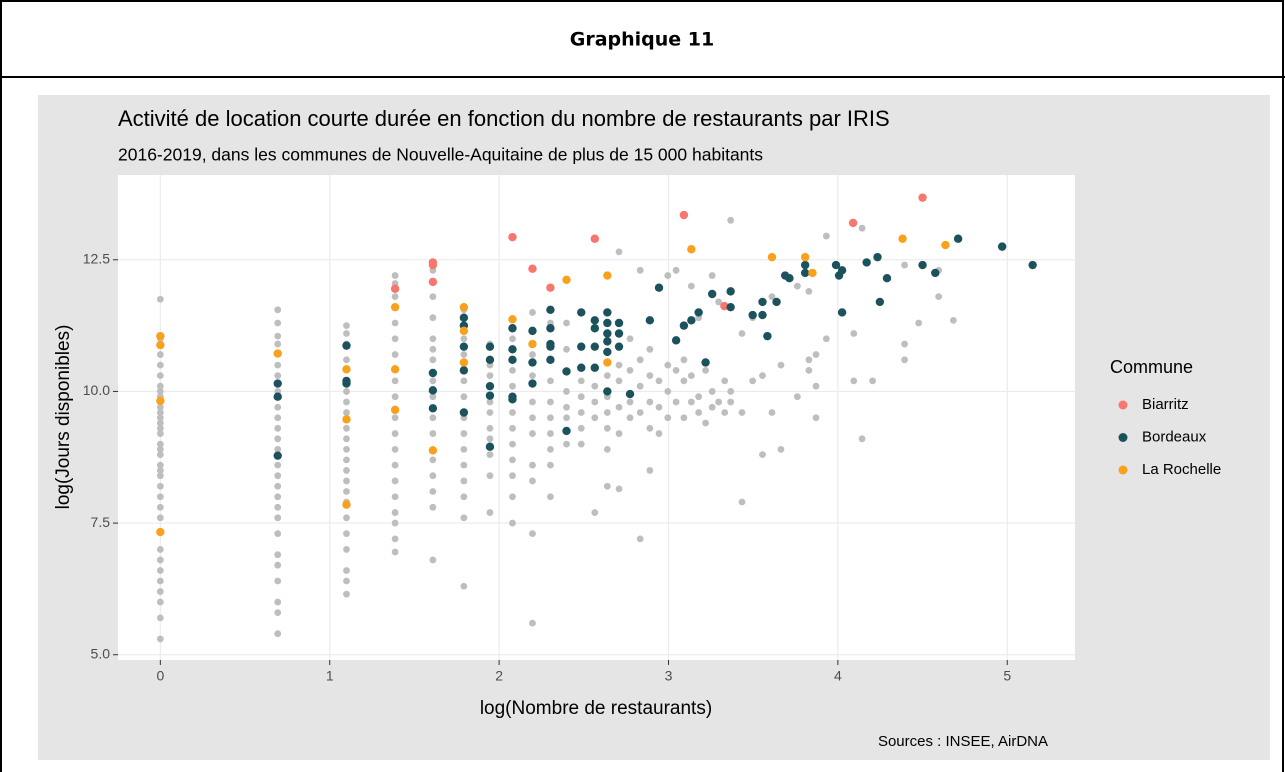  I want to click on caption: Sources : INSEE, AirDNA, so click(963, 741).